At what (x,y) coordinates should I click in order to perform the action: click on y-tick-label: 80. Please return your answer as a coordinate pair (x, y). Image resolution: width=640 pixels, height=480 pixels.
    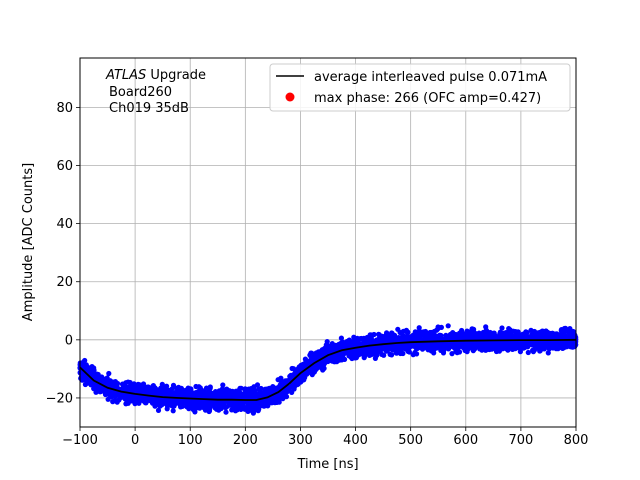
    Looking at the image, I should click on (64, 108).